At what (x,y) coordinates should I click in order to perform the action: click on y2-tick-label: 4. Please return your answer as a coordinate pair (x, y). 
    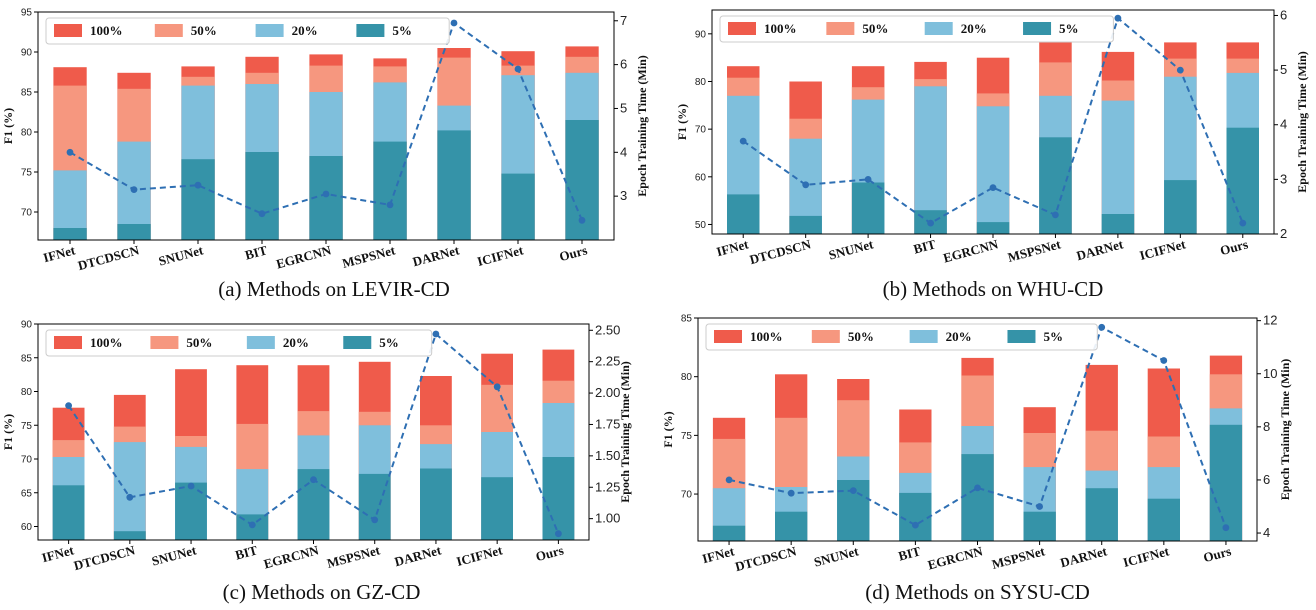
    Looking at the image, I should click on (1266, 532).